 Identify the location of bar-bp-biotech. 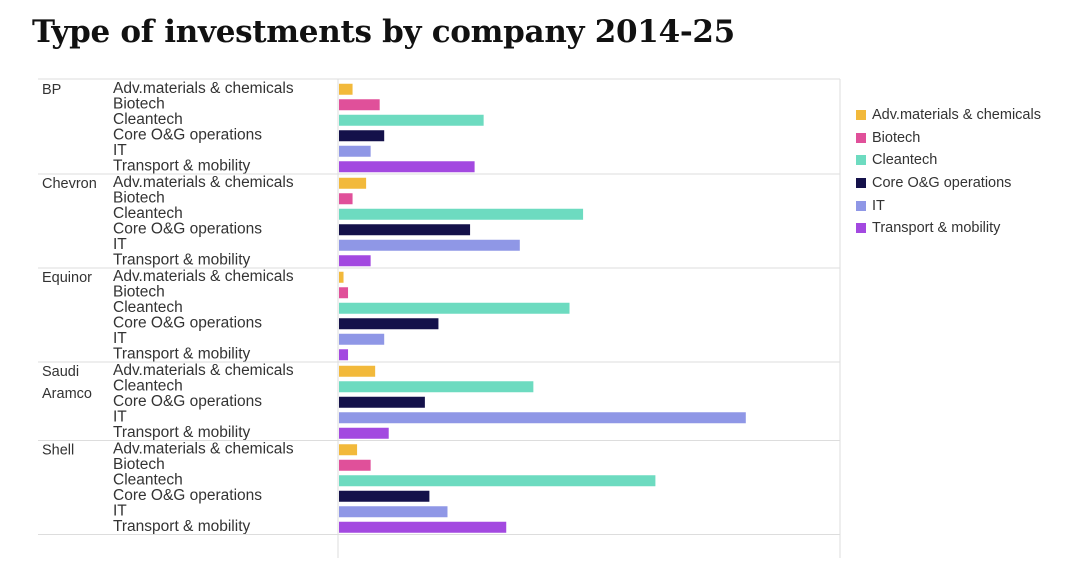
(359, 105).